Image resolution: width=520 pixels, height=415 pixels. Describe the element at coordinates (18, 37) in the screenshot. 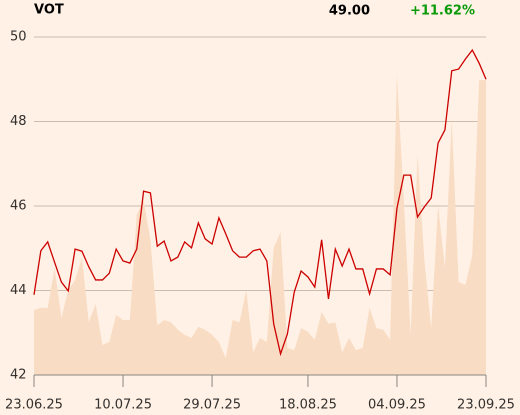

I see `y-tick-label: 50` at that location.